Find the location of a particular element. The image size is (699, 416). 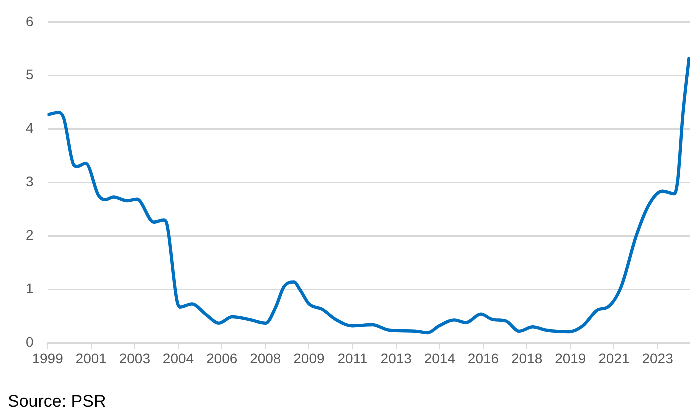

y-tick-label: 6 is located at coordinates (30, 21).